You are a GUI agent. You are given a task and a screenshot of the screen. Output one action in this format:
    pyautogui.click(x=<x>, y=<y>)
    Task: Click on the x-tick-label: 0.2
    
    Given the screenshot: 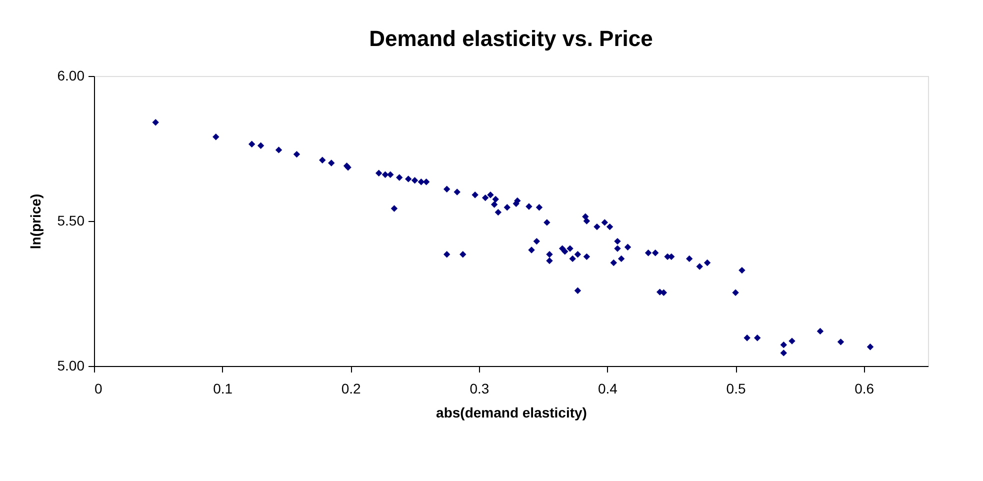 What is the action you would take?
    pyautogui.click(x=351, y=388)
    